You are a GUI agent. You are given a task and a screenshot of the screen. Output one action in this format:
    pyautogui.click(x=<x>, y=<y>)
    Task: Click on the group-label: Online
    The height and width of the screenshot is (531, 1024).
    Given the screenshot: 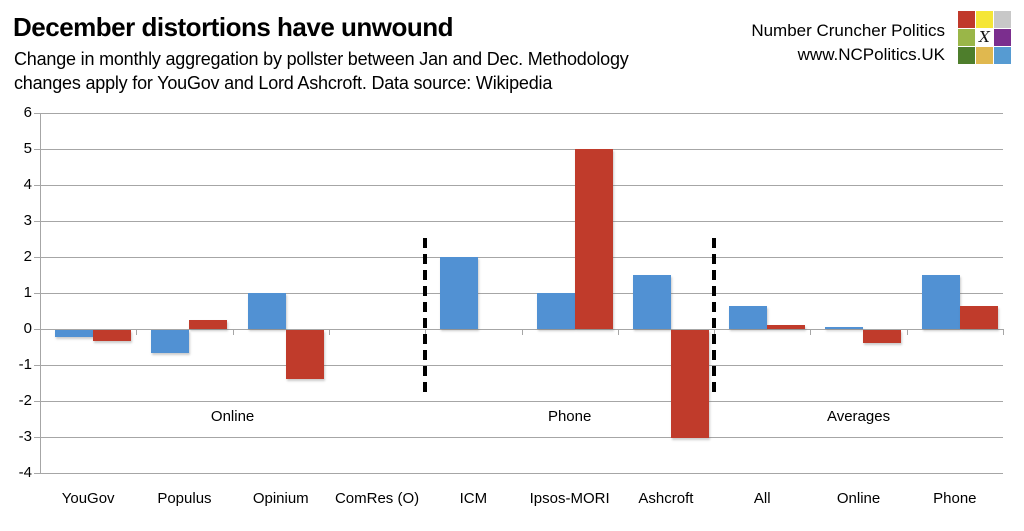 What is the action you would take?
    pyautogui.click(x=232, y=416)
    